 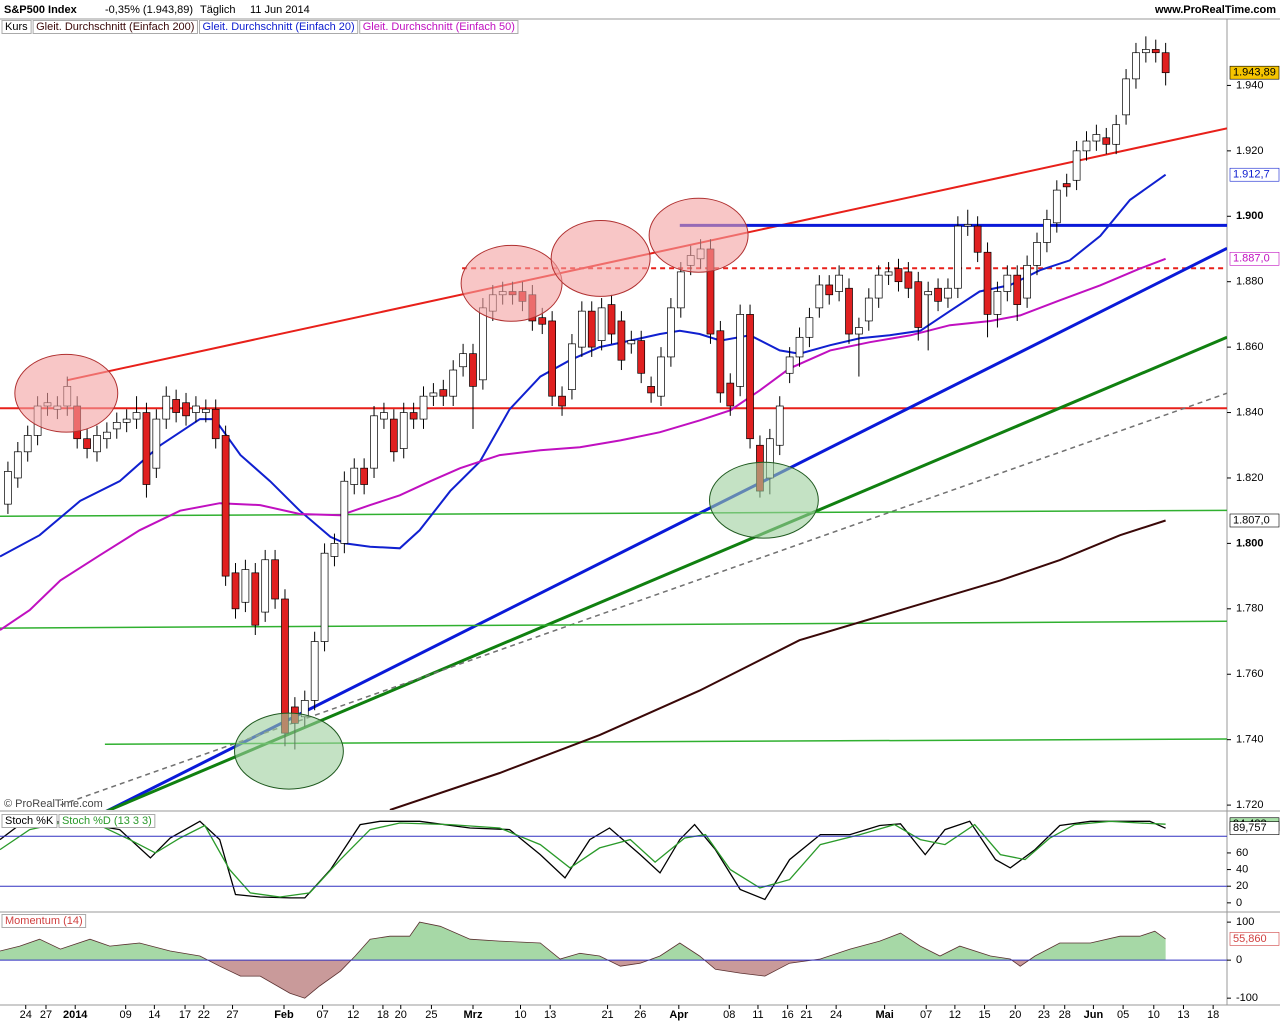 I want to click on date: 11 Jun 2014, so click(x=280, y=10).